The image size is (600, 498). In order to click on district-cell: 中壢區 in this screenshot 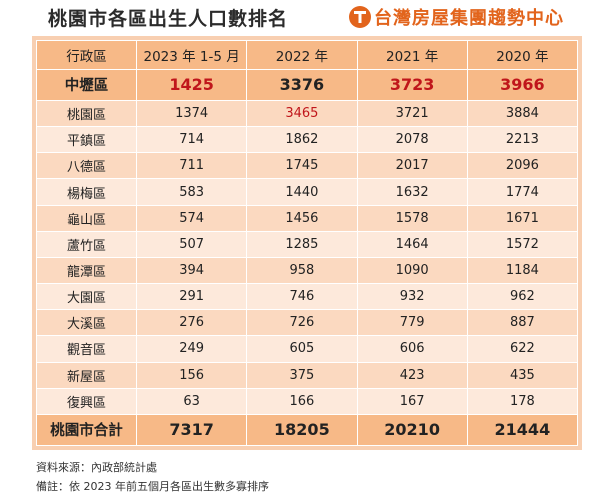, I will do `click(86, 85)`.